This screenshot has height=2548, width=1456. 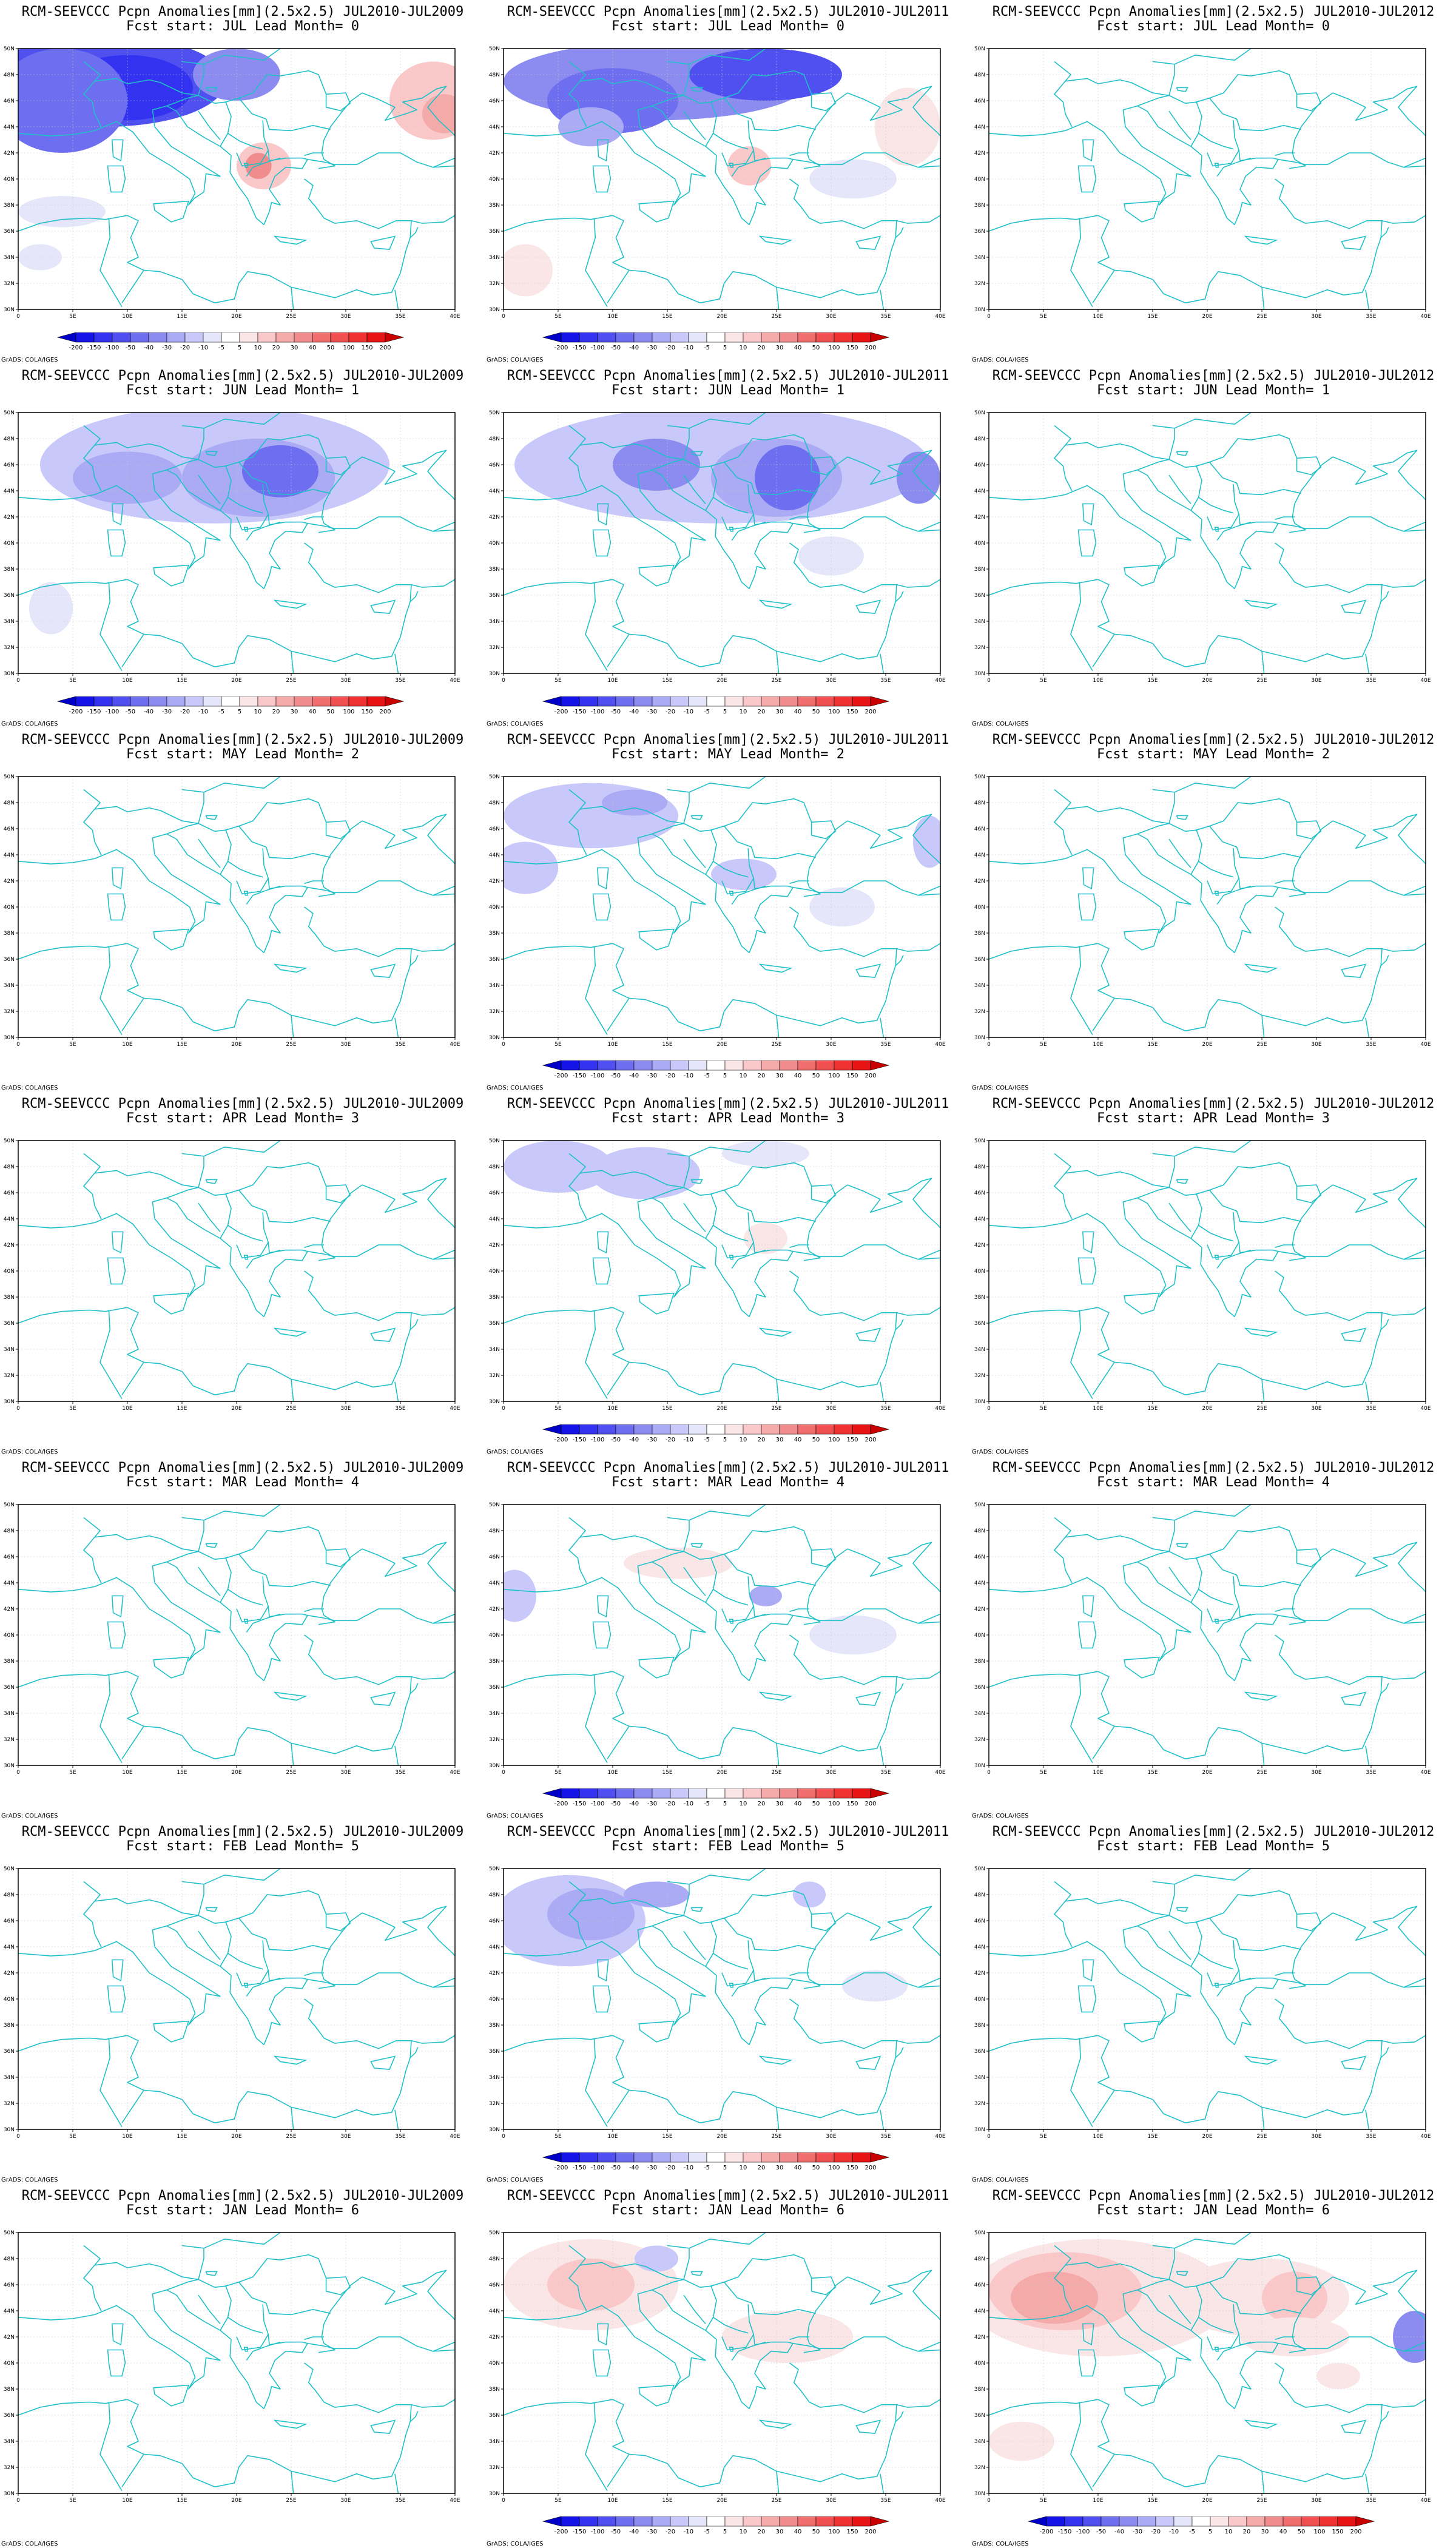 What do you see at coordinates (558, 1409) in the screenshot?
I see `lon-tick-label: 5E` at bounding box center [558, 1409].